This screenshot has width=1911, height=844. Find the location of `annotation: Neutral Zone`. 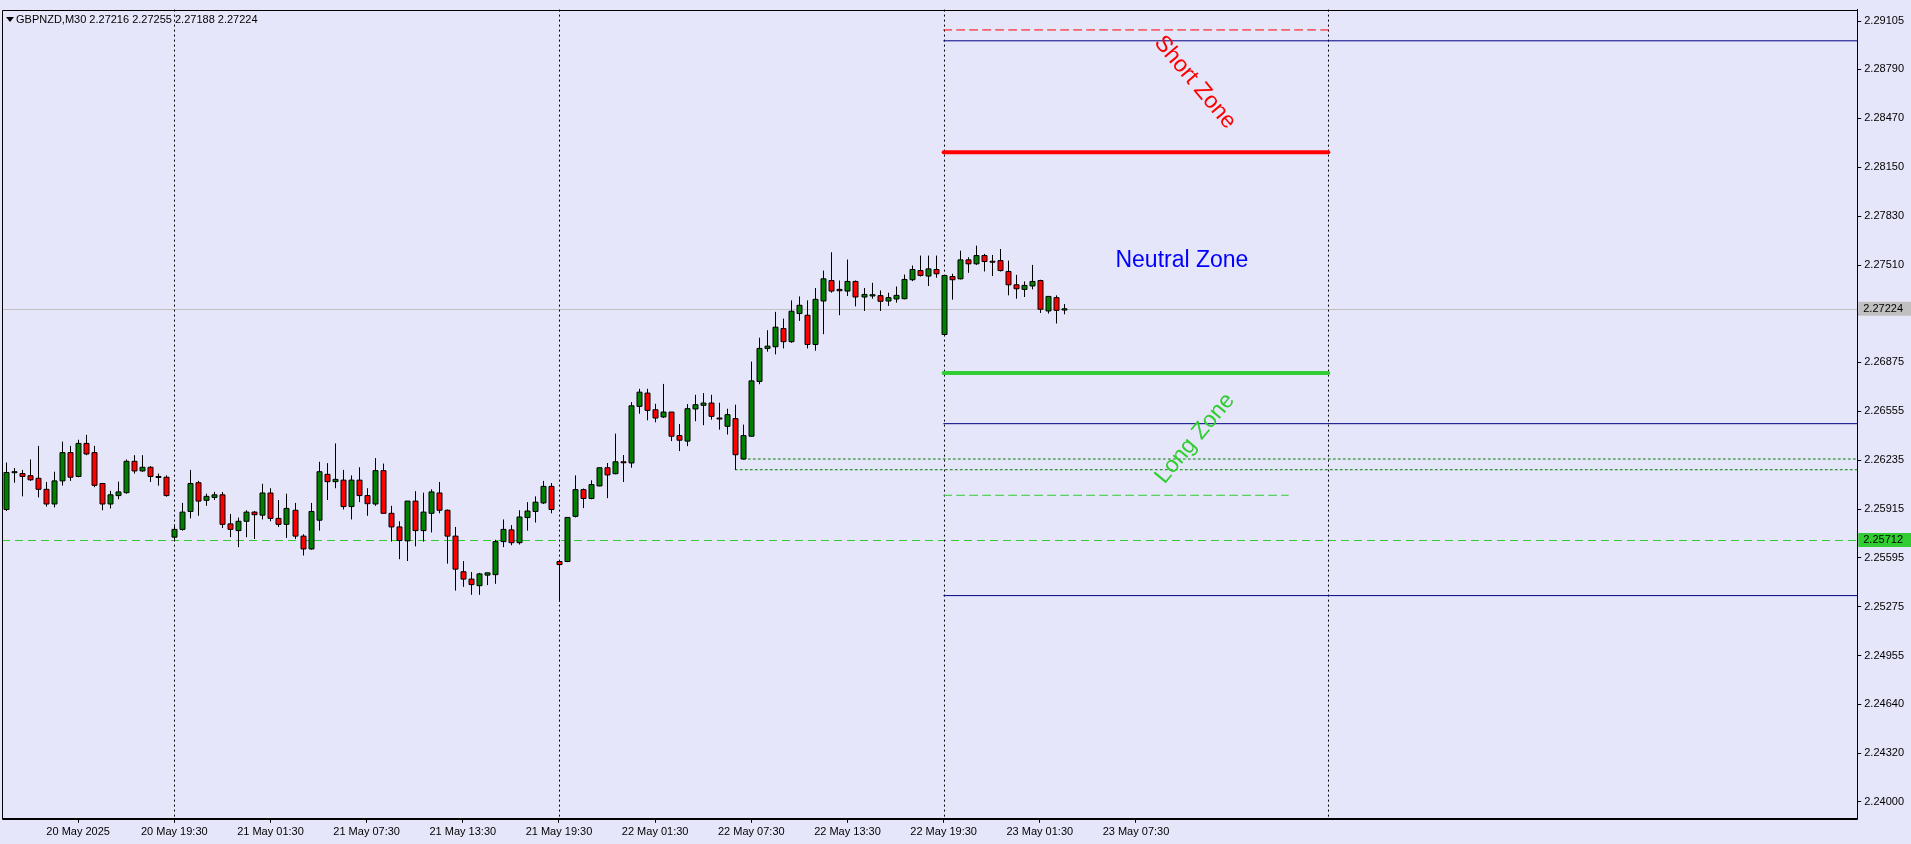

annotation: Neutral Zone is located at coordinates (1182, 258).